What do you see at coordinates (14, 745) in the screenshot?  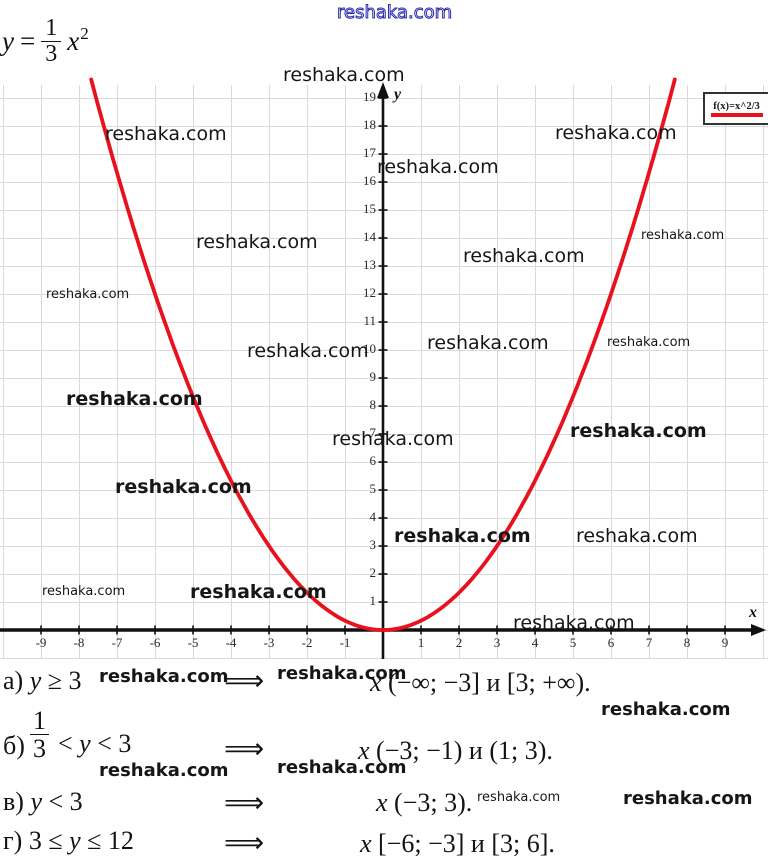 I see `row-b-prefix: б)` at bounding box center [14, 745].